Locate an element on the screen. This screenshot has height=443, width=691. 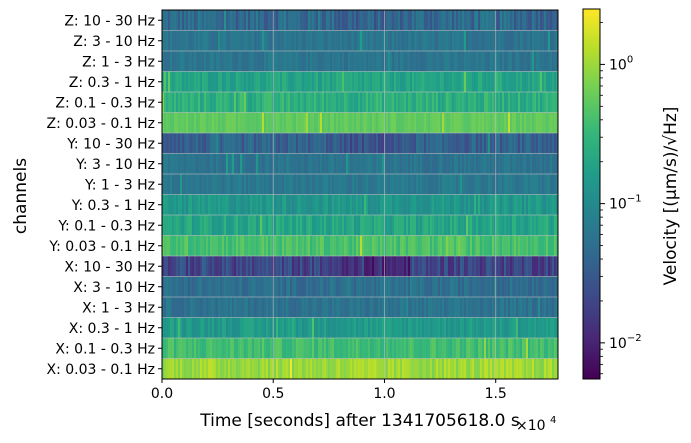
y-tick-label: X: 0.3 - 1 Hz is located at coordinates (112, 329).